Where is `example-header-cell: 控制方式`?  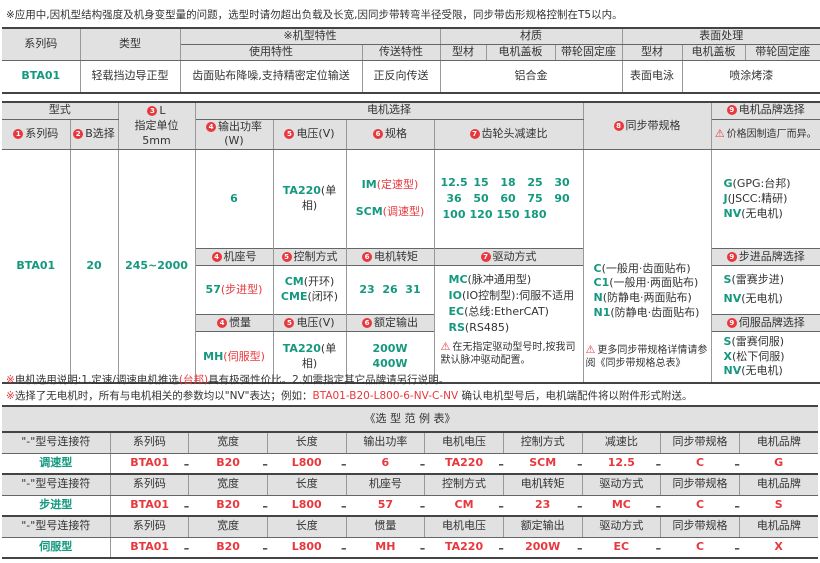
example-header-cell: 控制方式 is located at coordinates (542, 442).